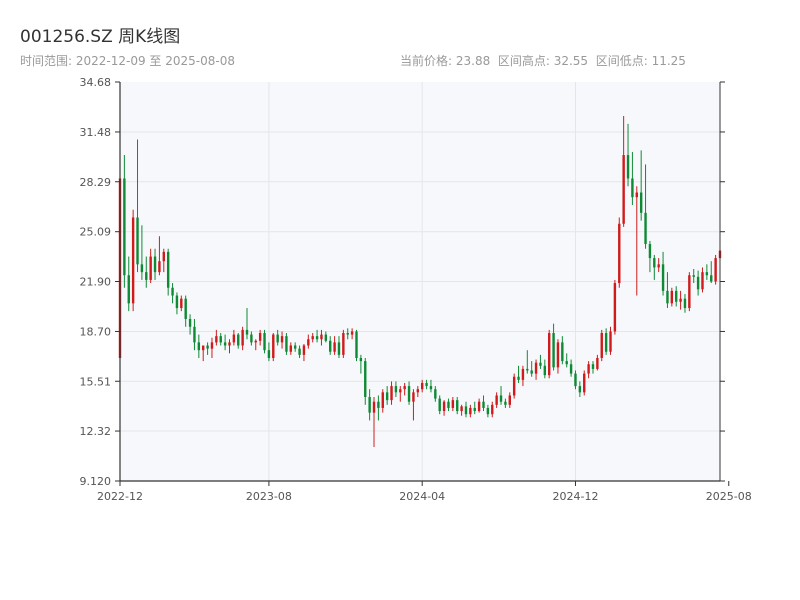 Image resolution: width=800 pixels, height=600 pixels. What do you see at coordinates (100, 37) in the screenshot?
I see `chart-title: 001256.SZ 周K线图` at bounding box center [100, 37].